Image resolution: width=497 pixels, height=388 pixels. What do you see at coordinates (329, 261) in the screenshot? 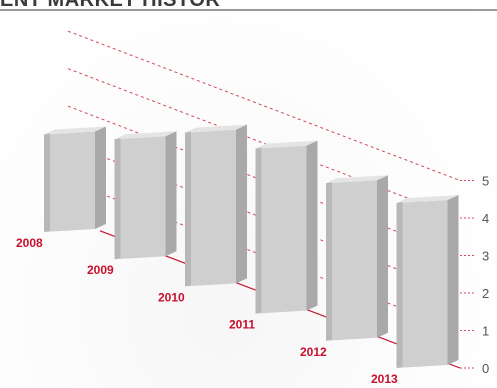
I see `bar-edge-2012` at bounding box center [329, 261].